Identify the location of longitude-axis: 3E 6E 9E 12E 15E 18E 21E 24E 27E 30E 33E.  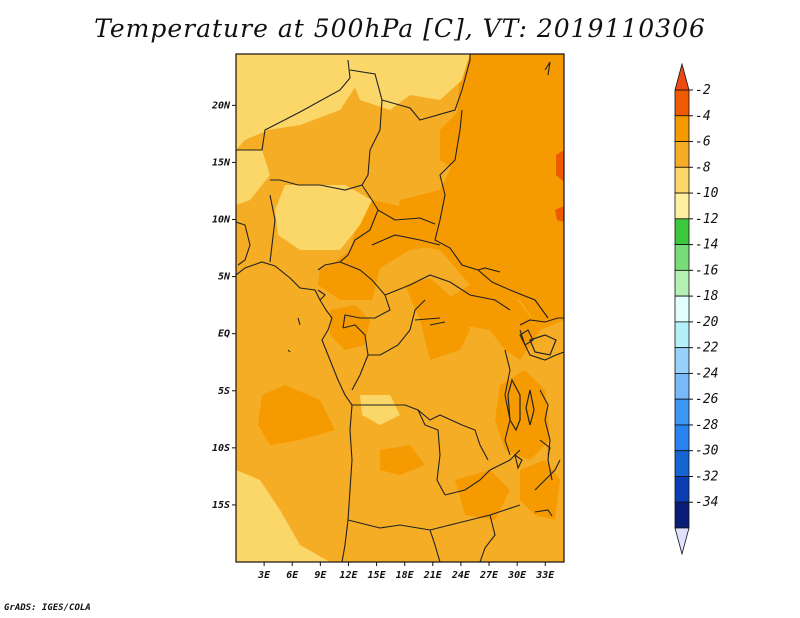
(406, 571).